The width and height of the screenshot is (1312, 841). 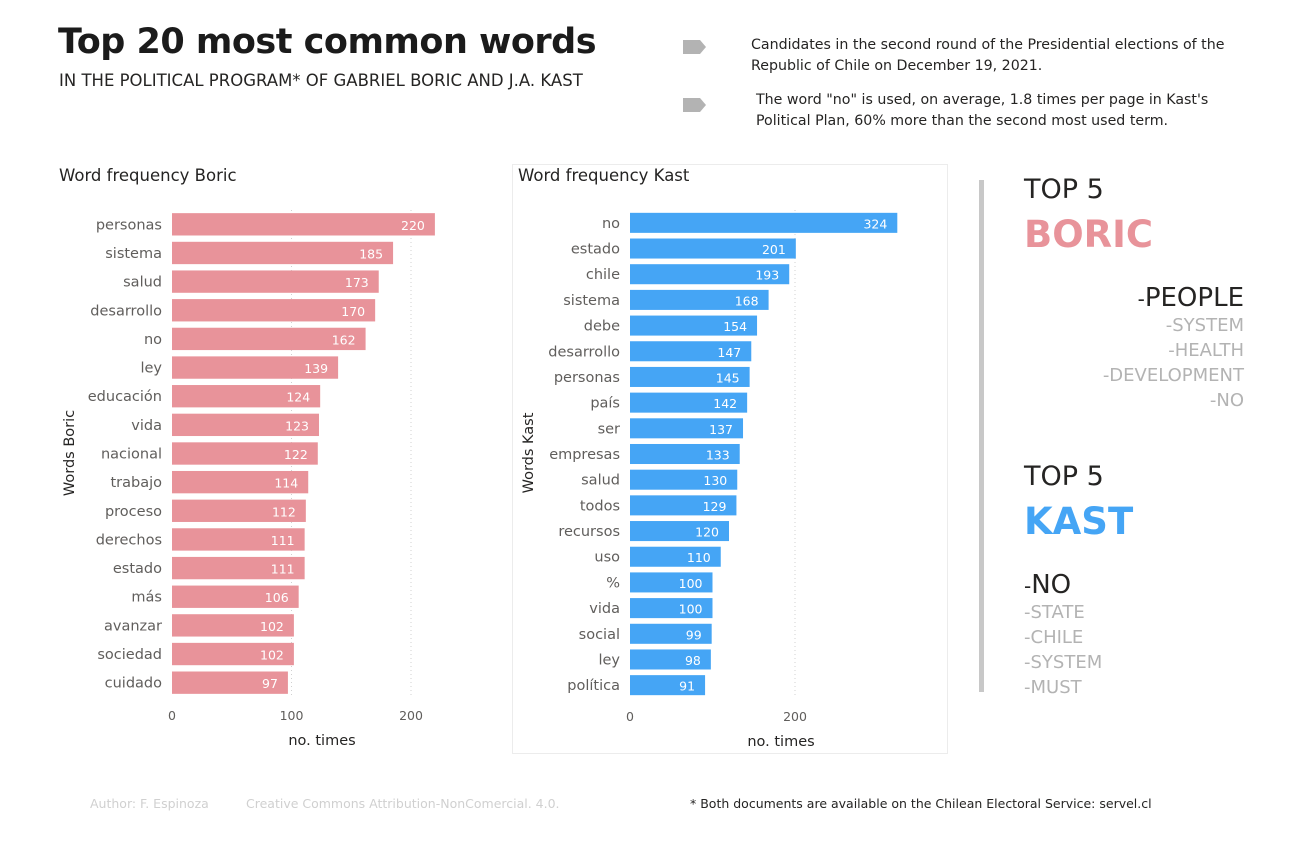 I want to click on data-label: 130, so click(x=715, y=480).